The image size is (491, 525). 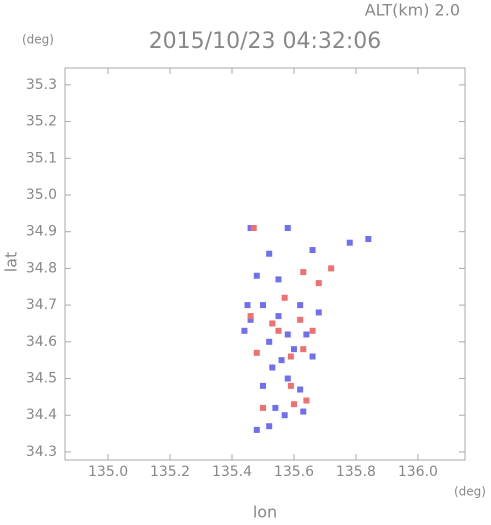 What do you see at coordinates (265, 41) in the screenshot?
I see `chart-title: 2015/10/23 04:32:06` at bounding box center [265, 41].